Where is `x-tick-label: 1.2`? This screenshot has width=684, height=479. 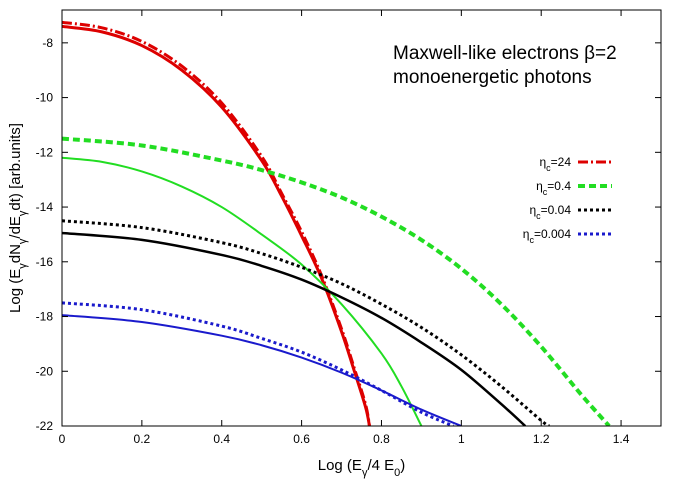
x-tick-label: 1.2 is located at coordinates (541, 439).